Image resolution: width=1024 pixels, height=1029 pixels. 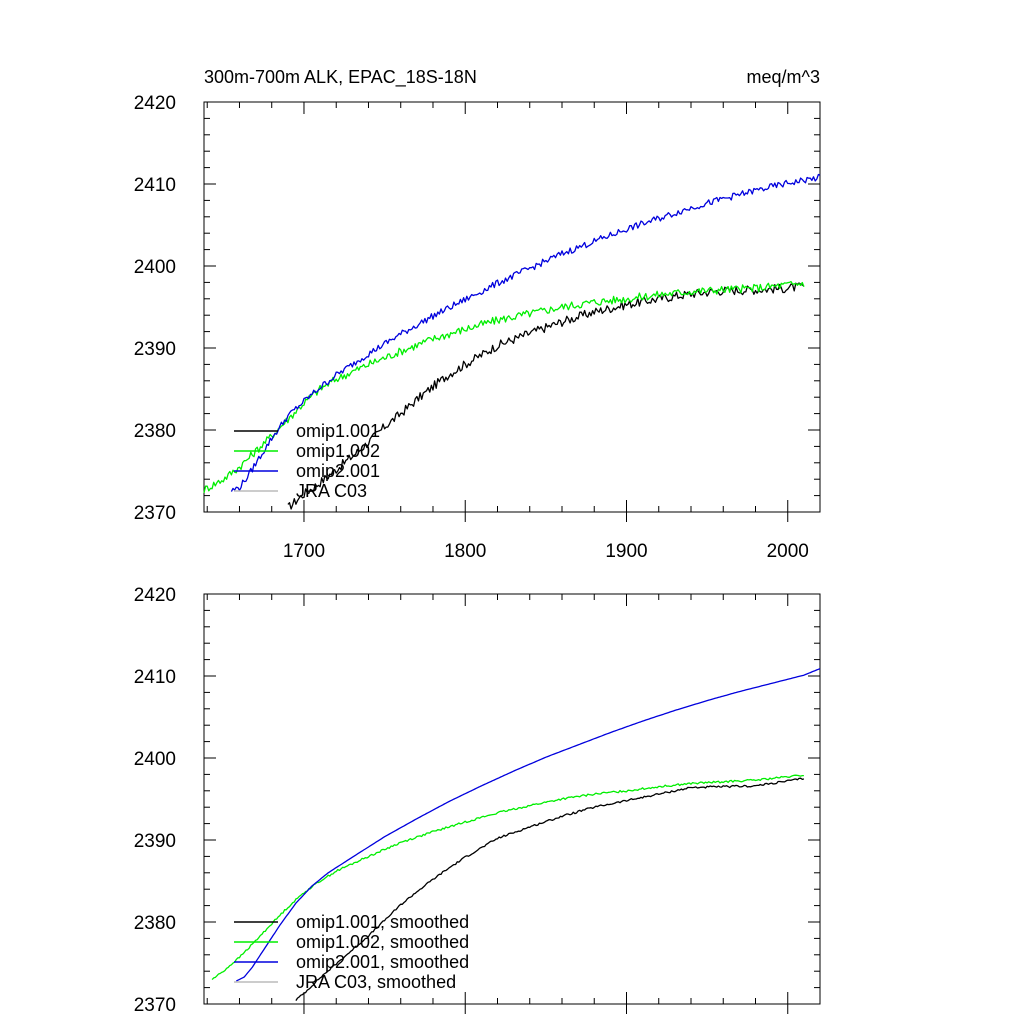 I want to click on figure-units: meq/m^3, so click(x=783, y=77).